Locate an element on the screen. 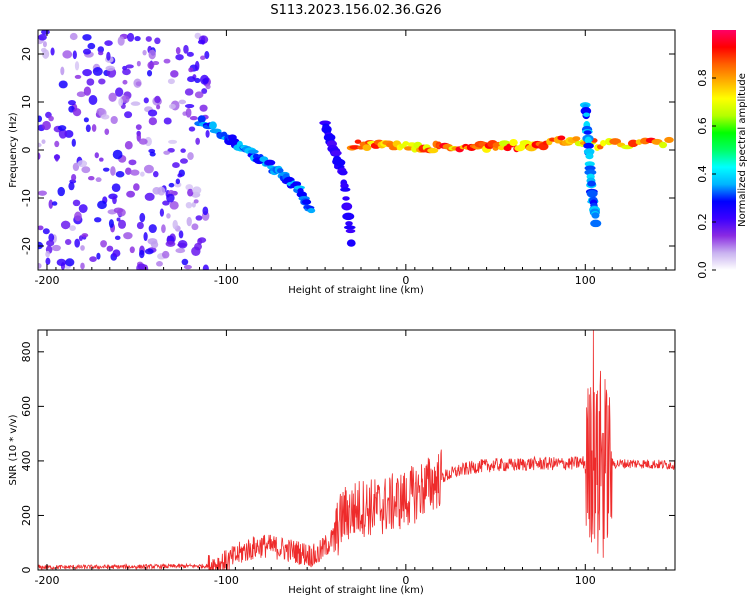 This screenshot has width=750, height=600. y-tick-label: 400 is located at coordinates (26, 460).